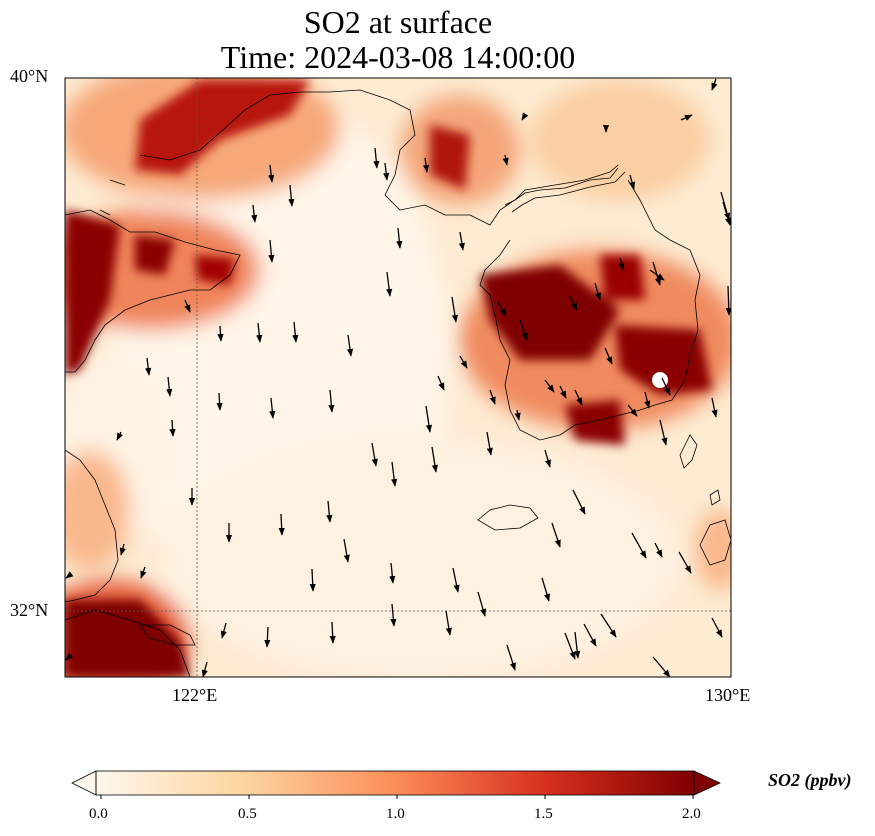 This screenshot has height=836, width=875. What do you see at coordinates (396, 784) in the screenshot?
I see `colorbar` at bounding box center [396, 784].